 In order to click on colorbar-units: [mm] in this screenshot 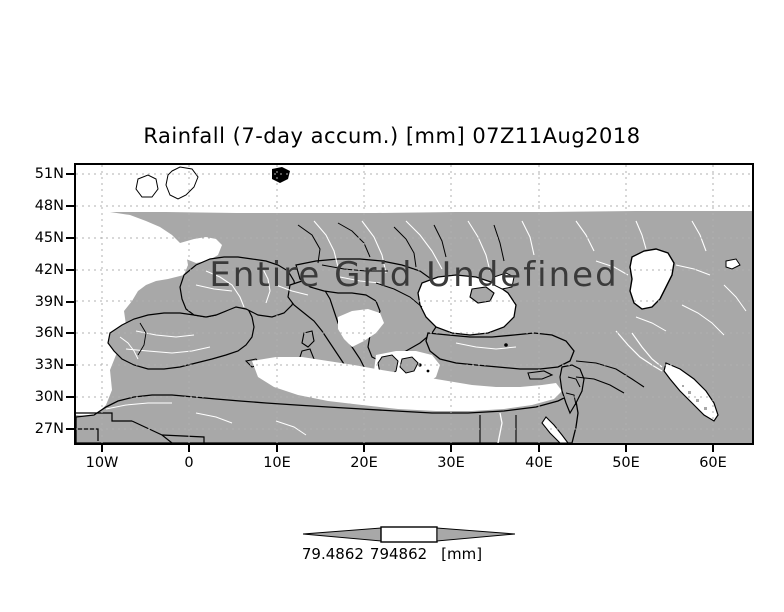, I will do `click(462, 554)`.